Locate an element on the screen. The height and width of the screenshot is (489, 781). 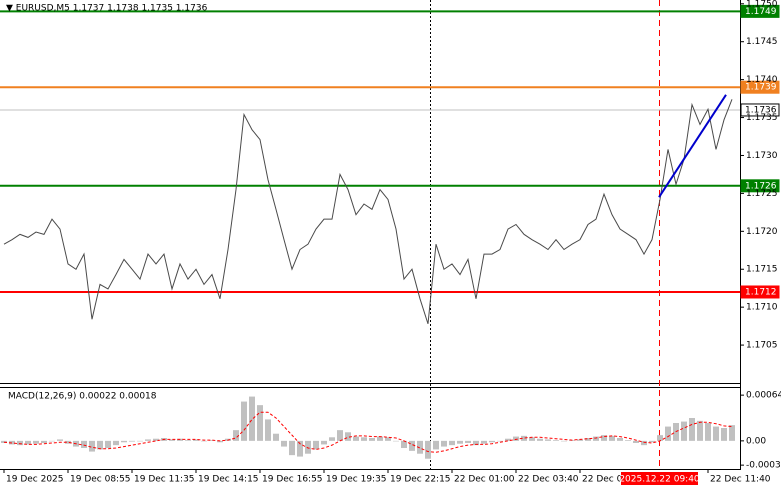
y-tick-label: 1.1745 is located at coordinates (762, 42).